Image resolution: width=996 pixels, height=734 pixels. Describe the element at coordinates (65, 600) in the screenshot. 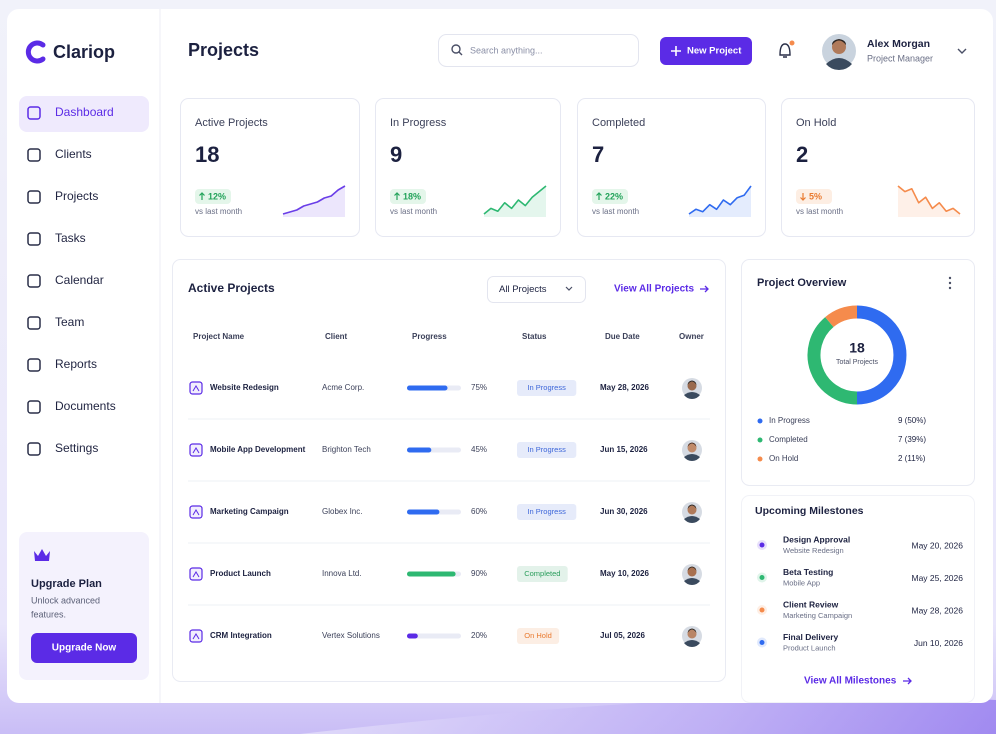

I see `upgrade-text: Unlock advanced` at that location.